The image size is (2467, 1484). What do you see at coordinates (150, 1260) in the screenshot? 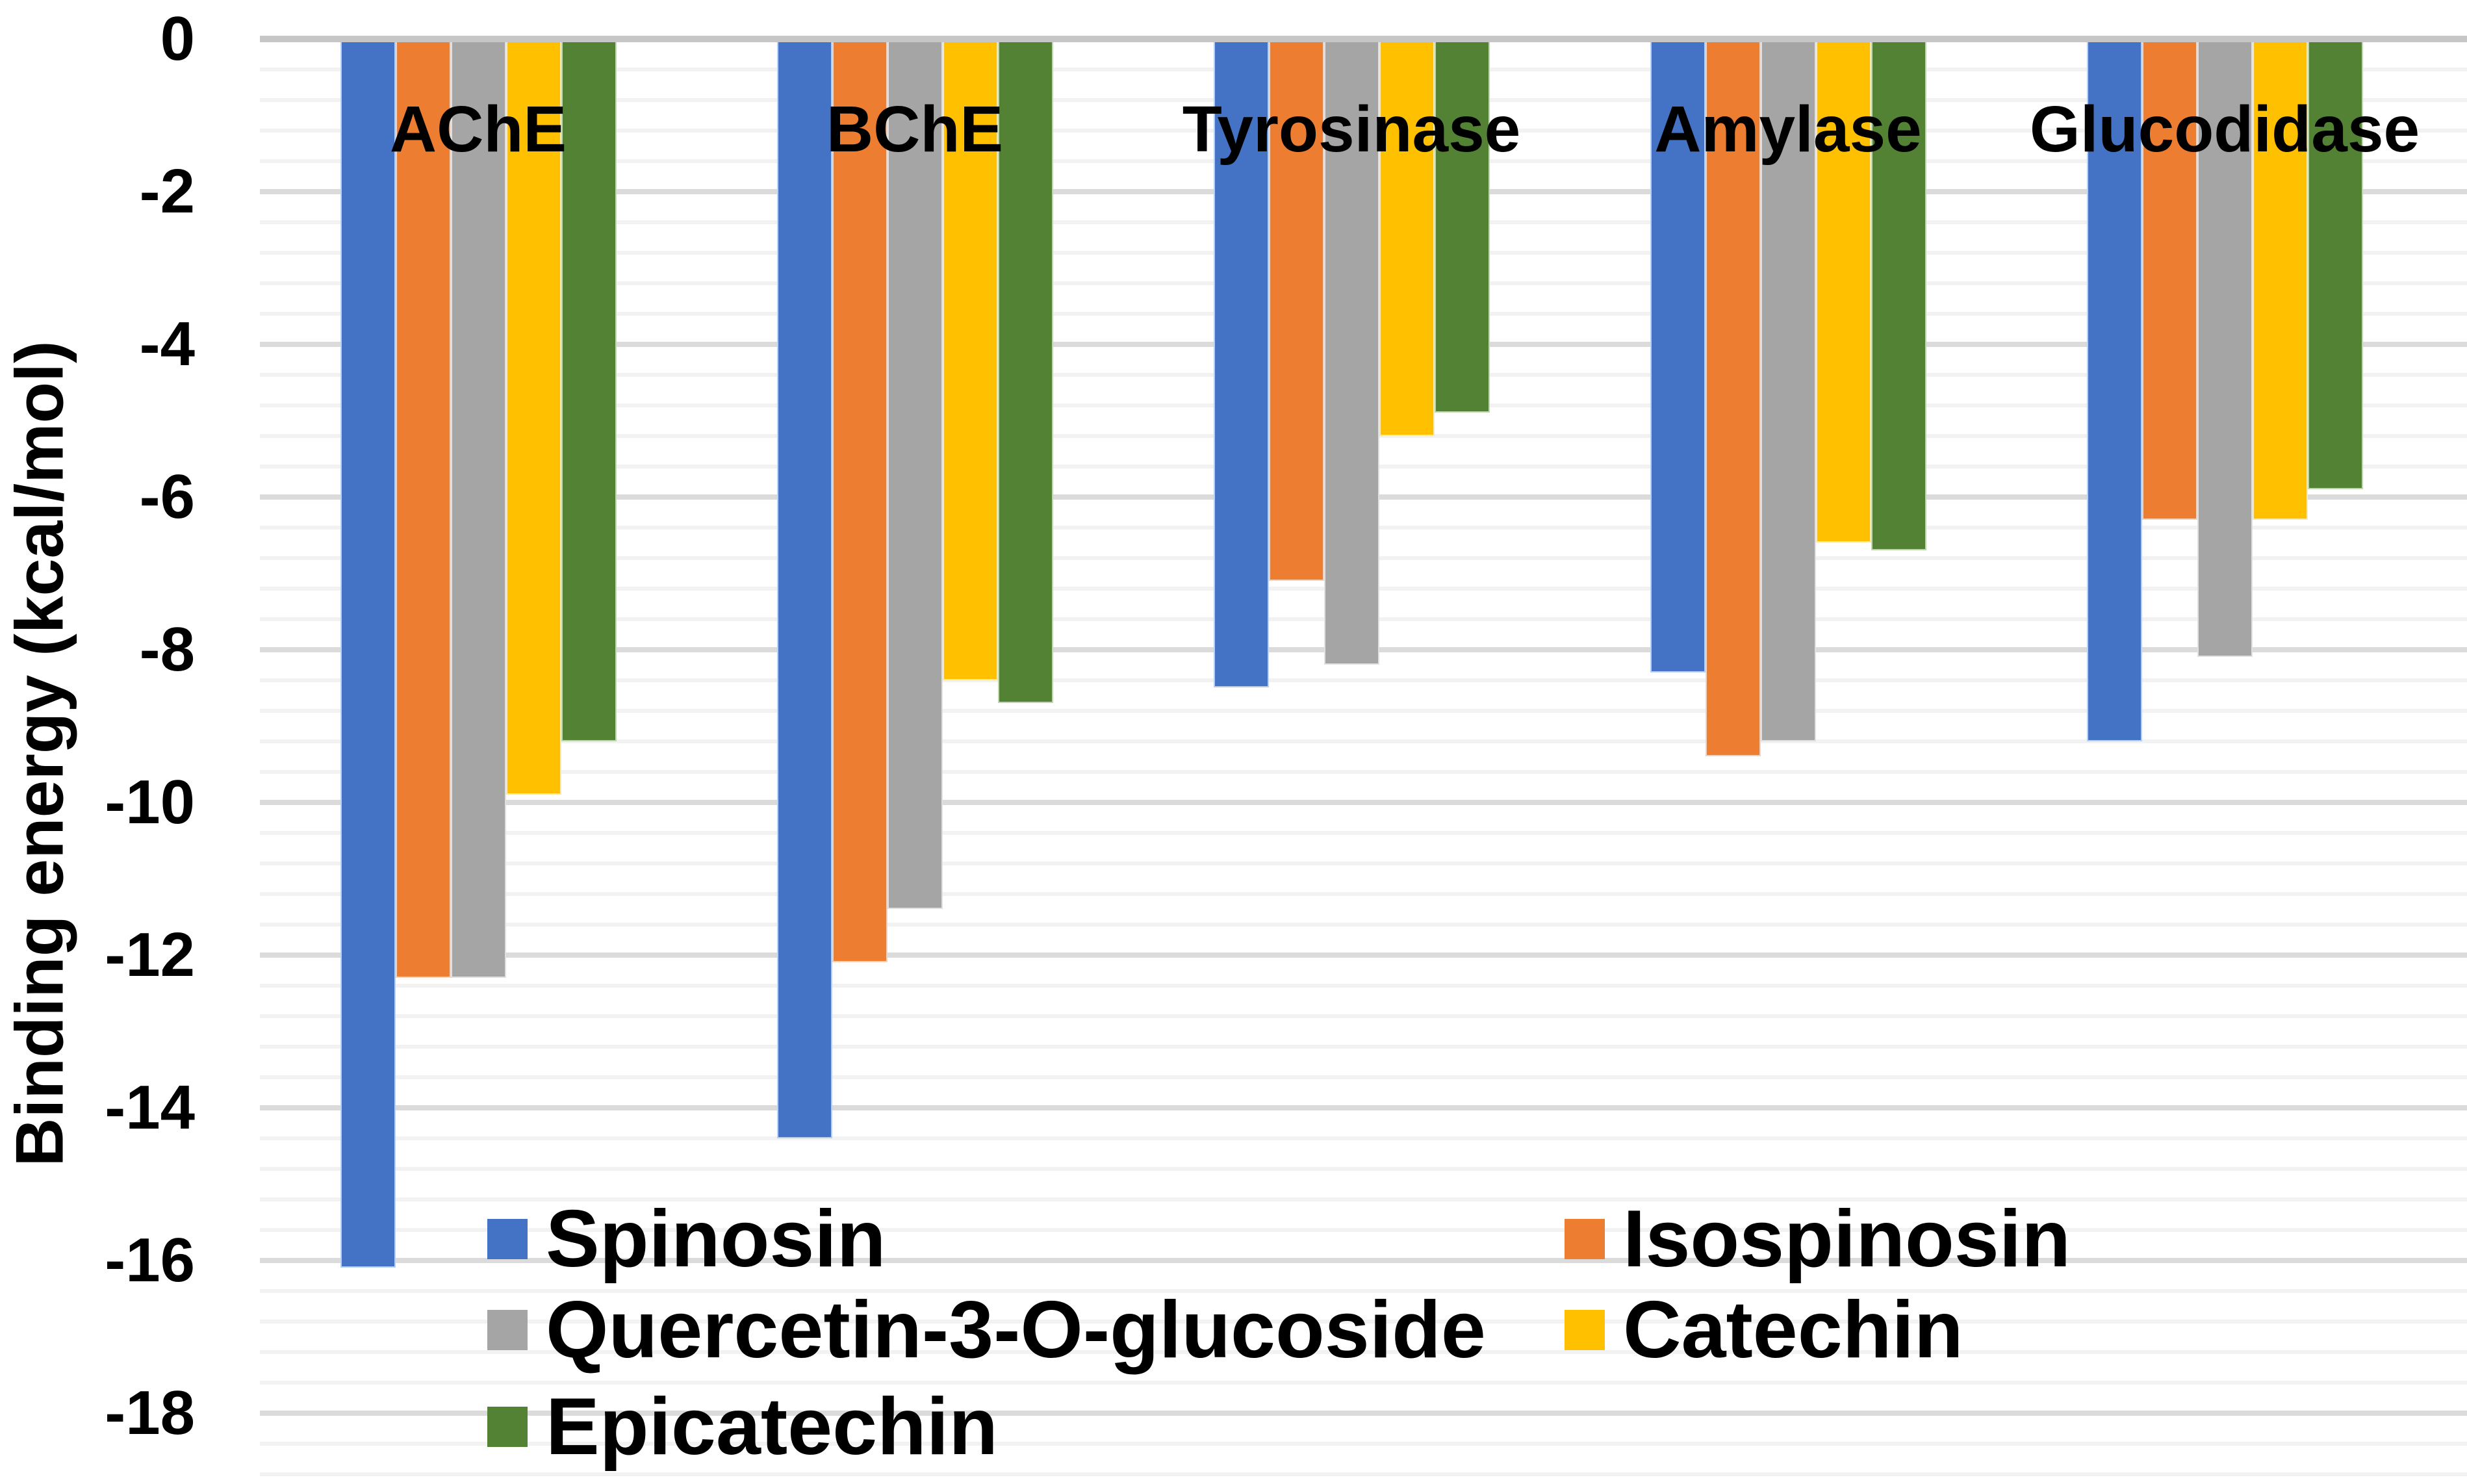
I see `y-tick-label-neg16: -16` at bounding box center [150, 1260].